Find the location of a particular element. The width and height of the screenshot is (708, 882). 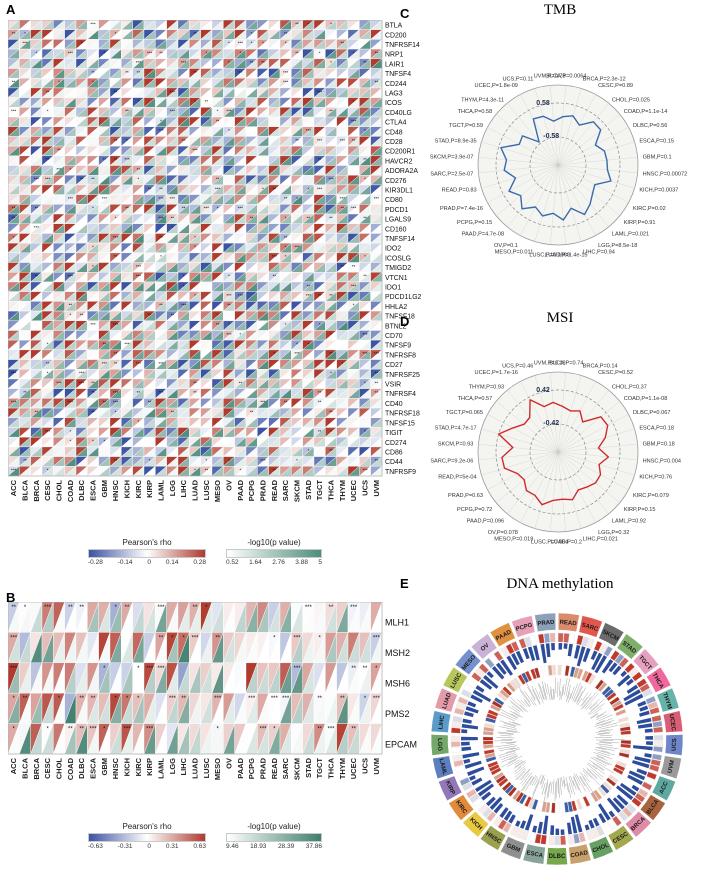

svg-text: TNFSF15 is located at coordinates (400, 423).